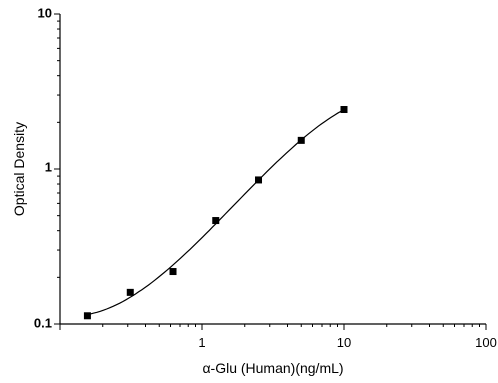 The width and height of the screenshot is (498, 383). What do you see at coordinates (344, 342) in the screenshot?
I see `x-tick-label: 10` at bounding box center [344, 342].